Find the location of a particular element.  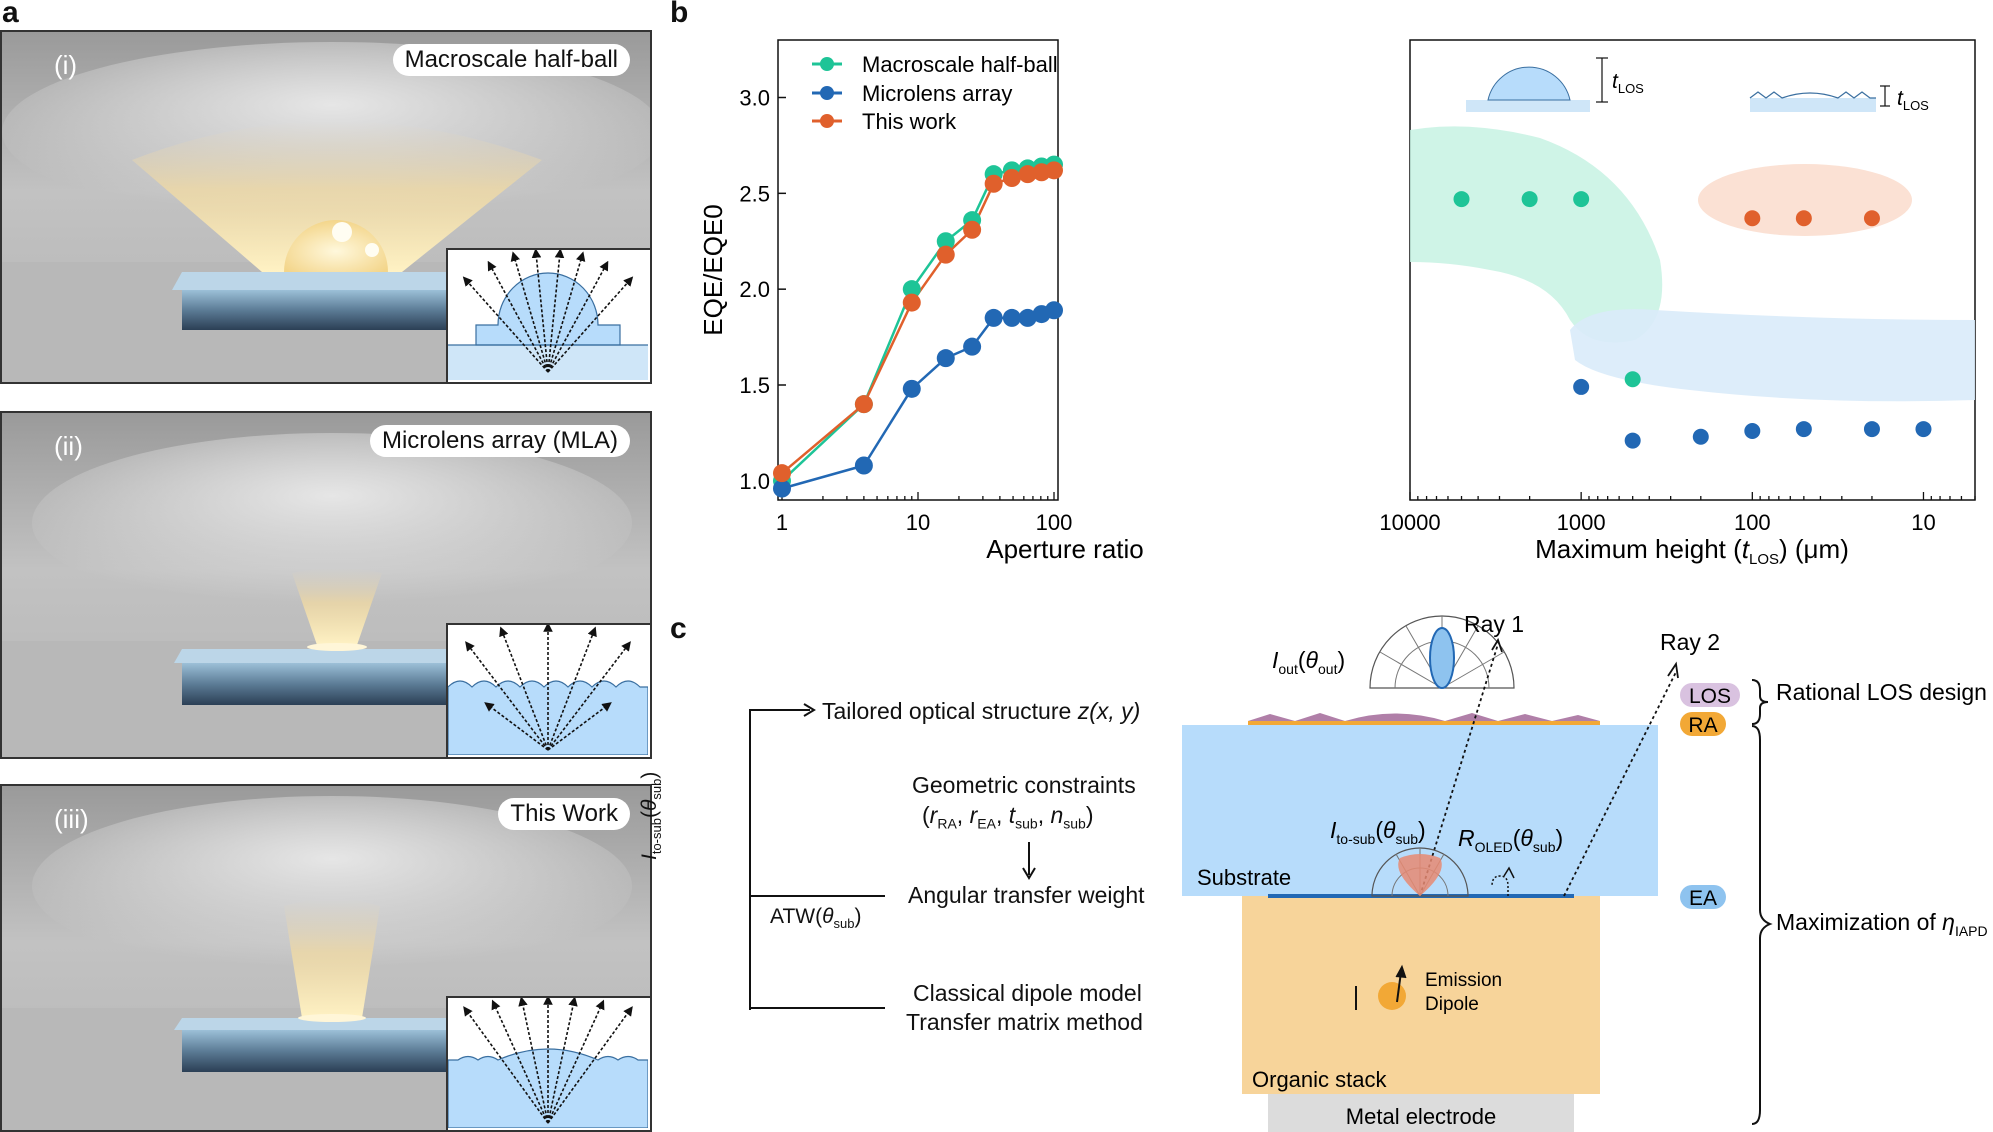

inset-microlens is located at coordinates (548, 690).